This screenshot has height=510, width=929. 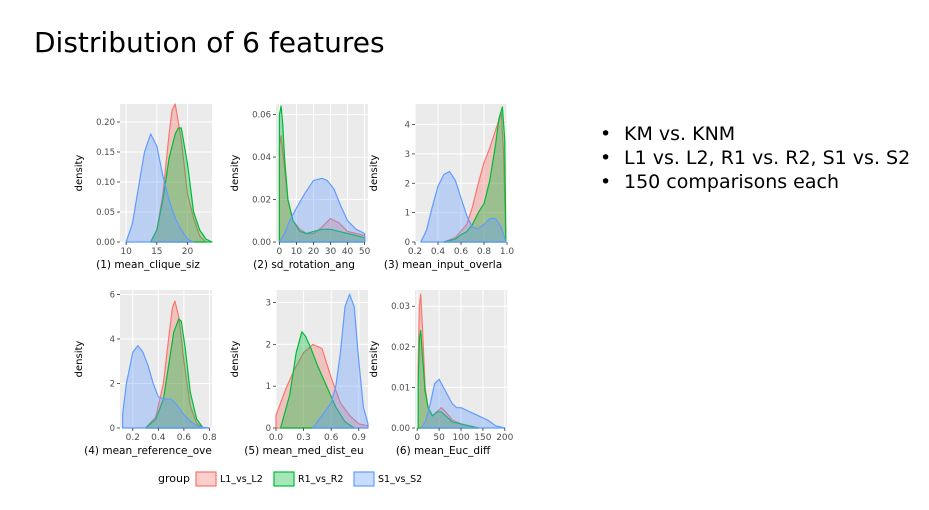 I want to click on x-tick-label: 30, so click(x=331, y=252).